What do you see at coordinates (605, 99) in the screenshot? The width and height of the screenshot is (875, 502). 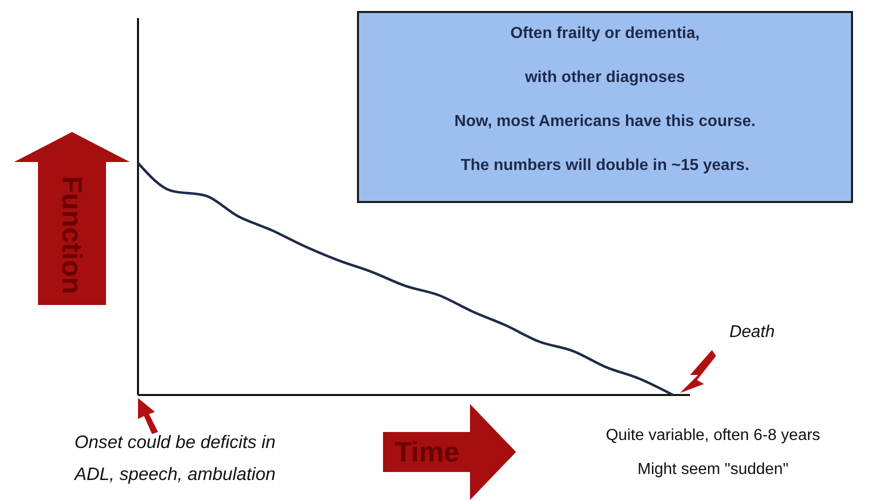 I see `text: Often frailty or dementia, with other diagnoses Now, most Americans have this course. The numbers will double in ~15 years.` at bounding box center [605, 99].